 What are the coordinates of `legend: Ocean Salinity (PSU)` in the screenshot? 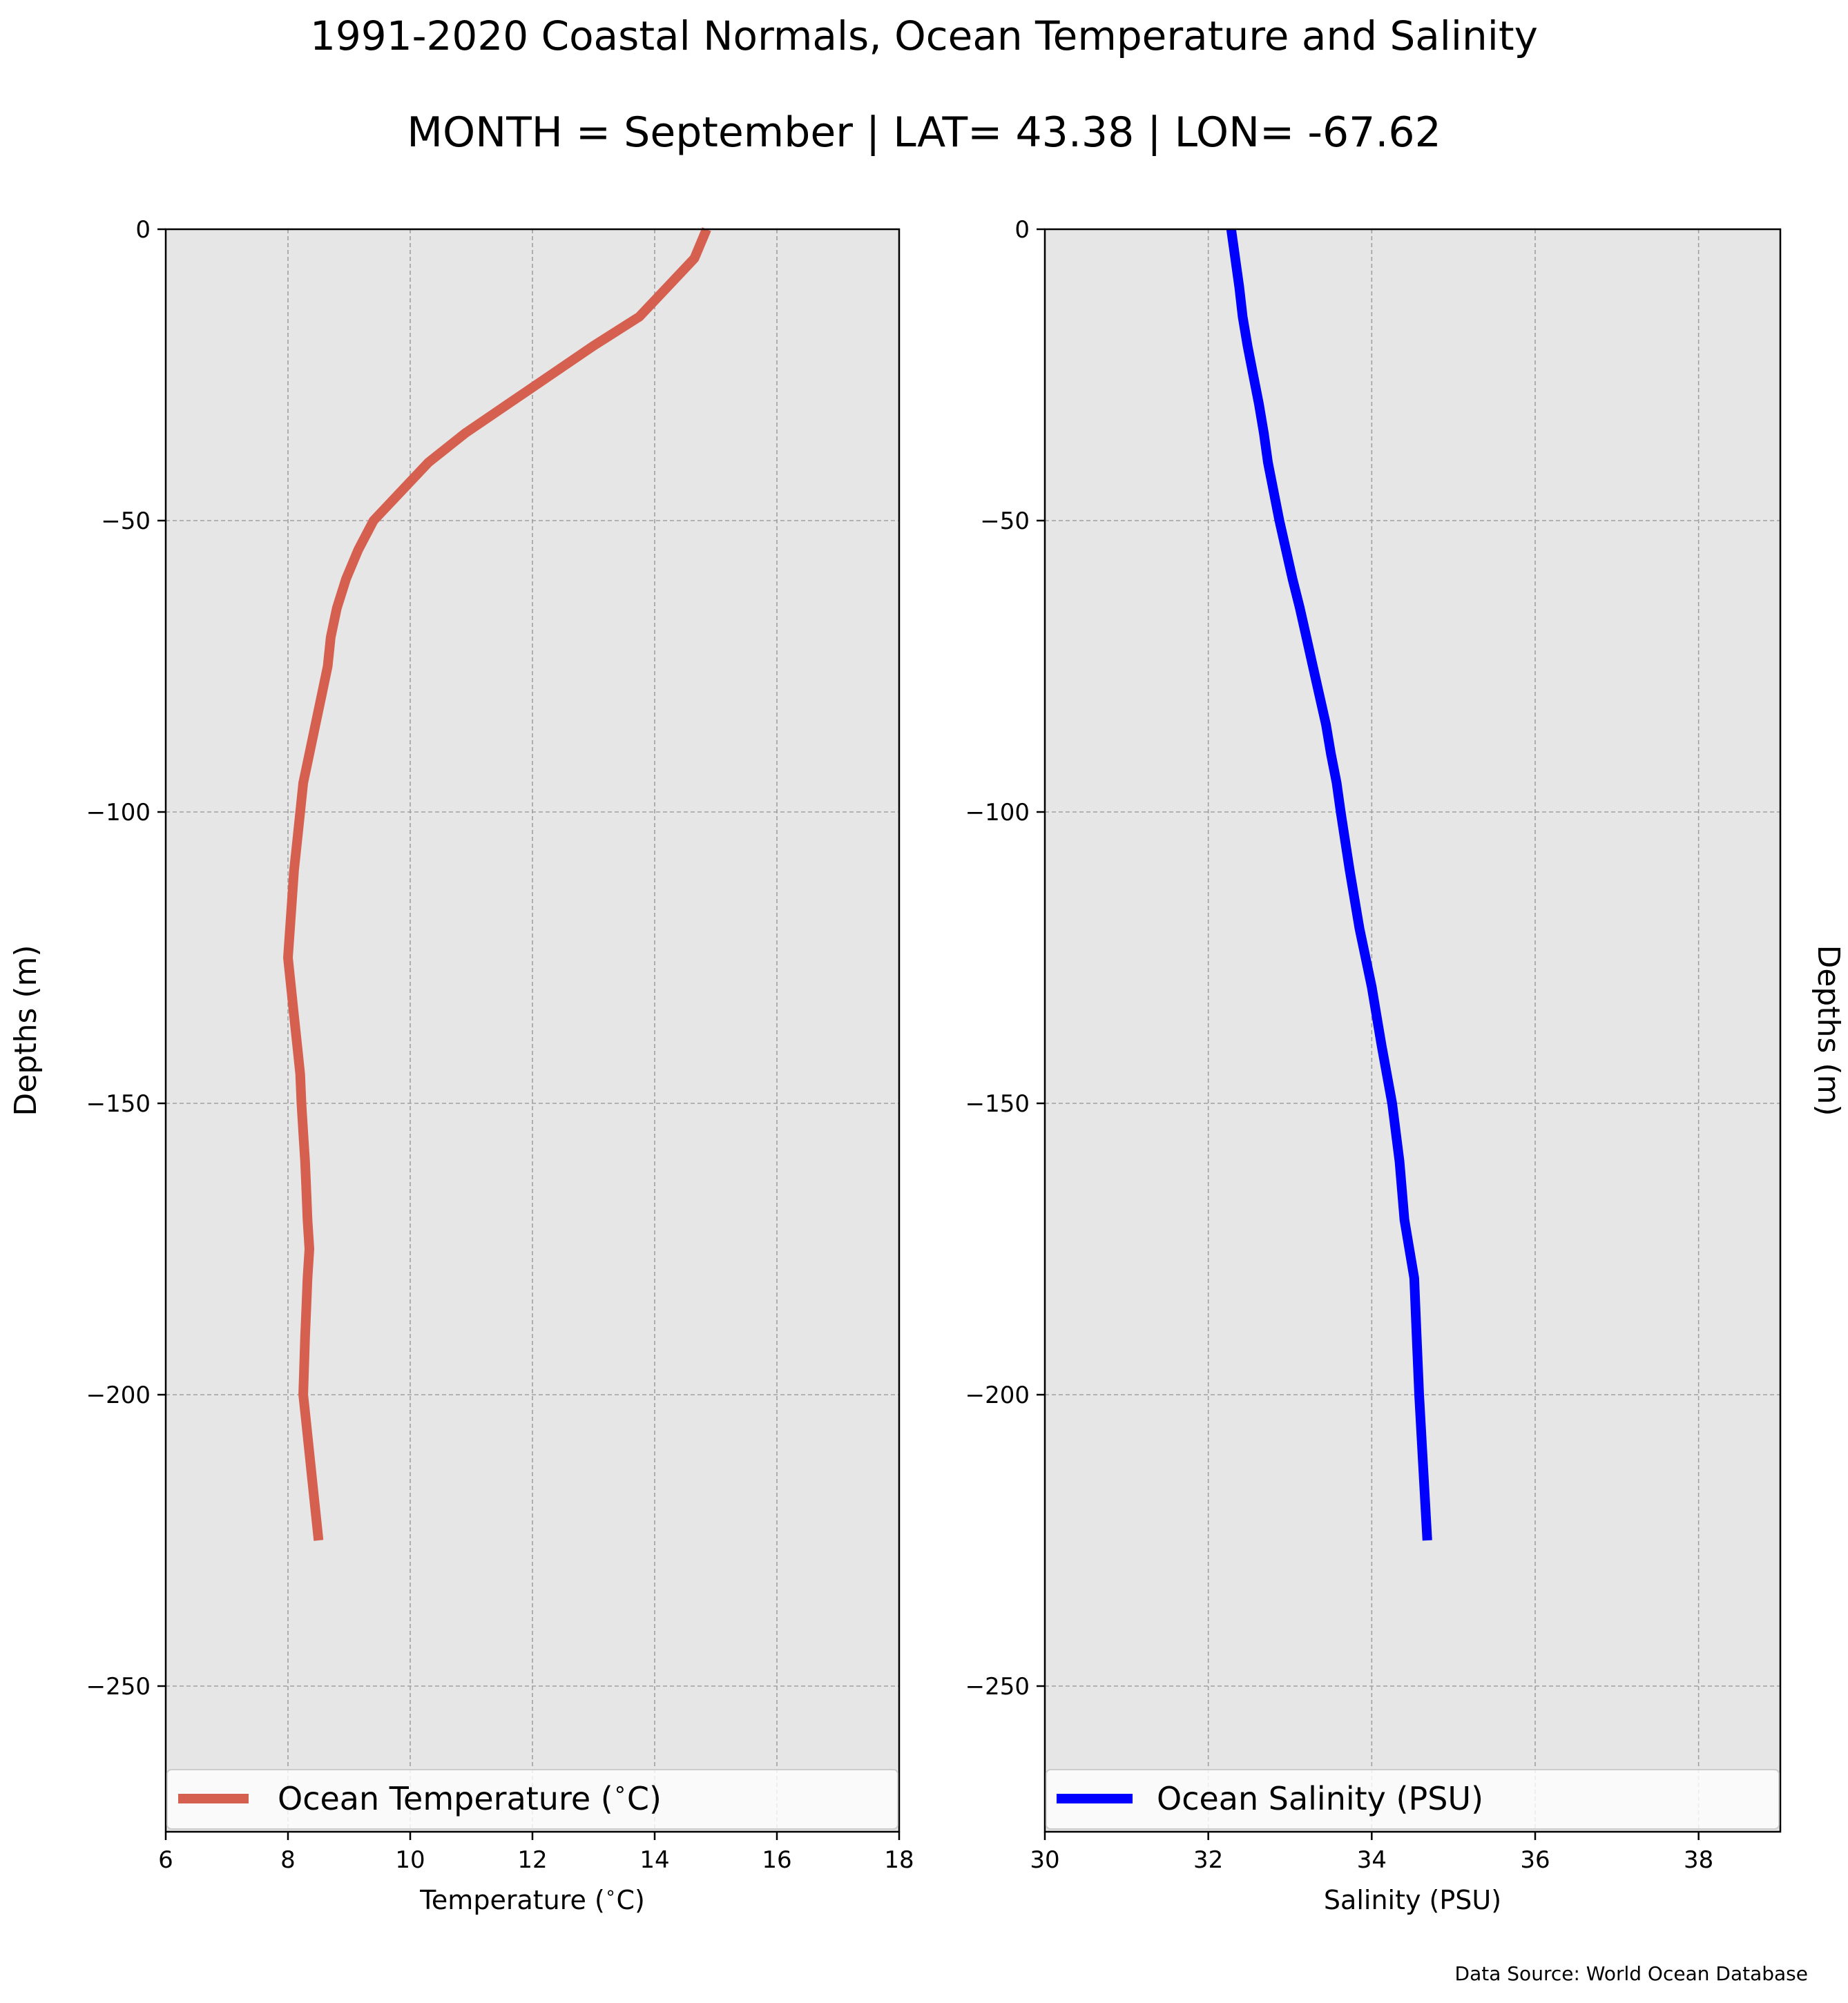 It's located at (1413, 1799).